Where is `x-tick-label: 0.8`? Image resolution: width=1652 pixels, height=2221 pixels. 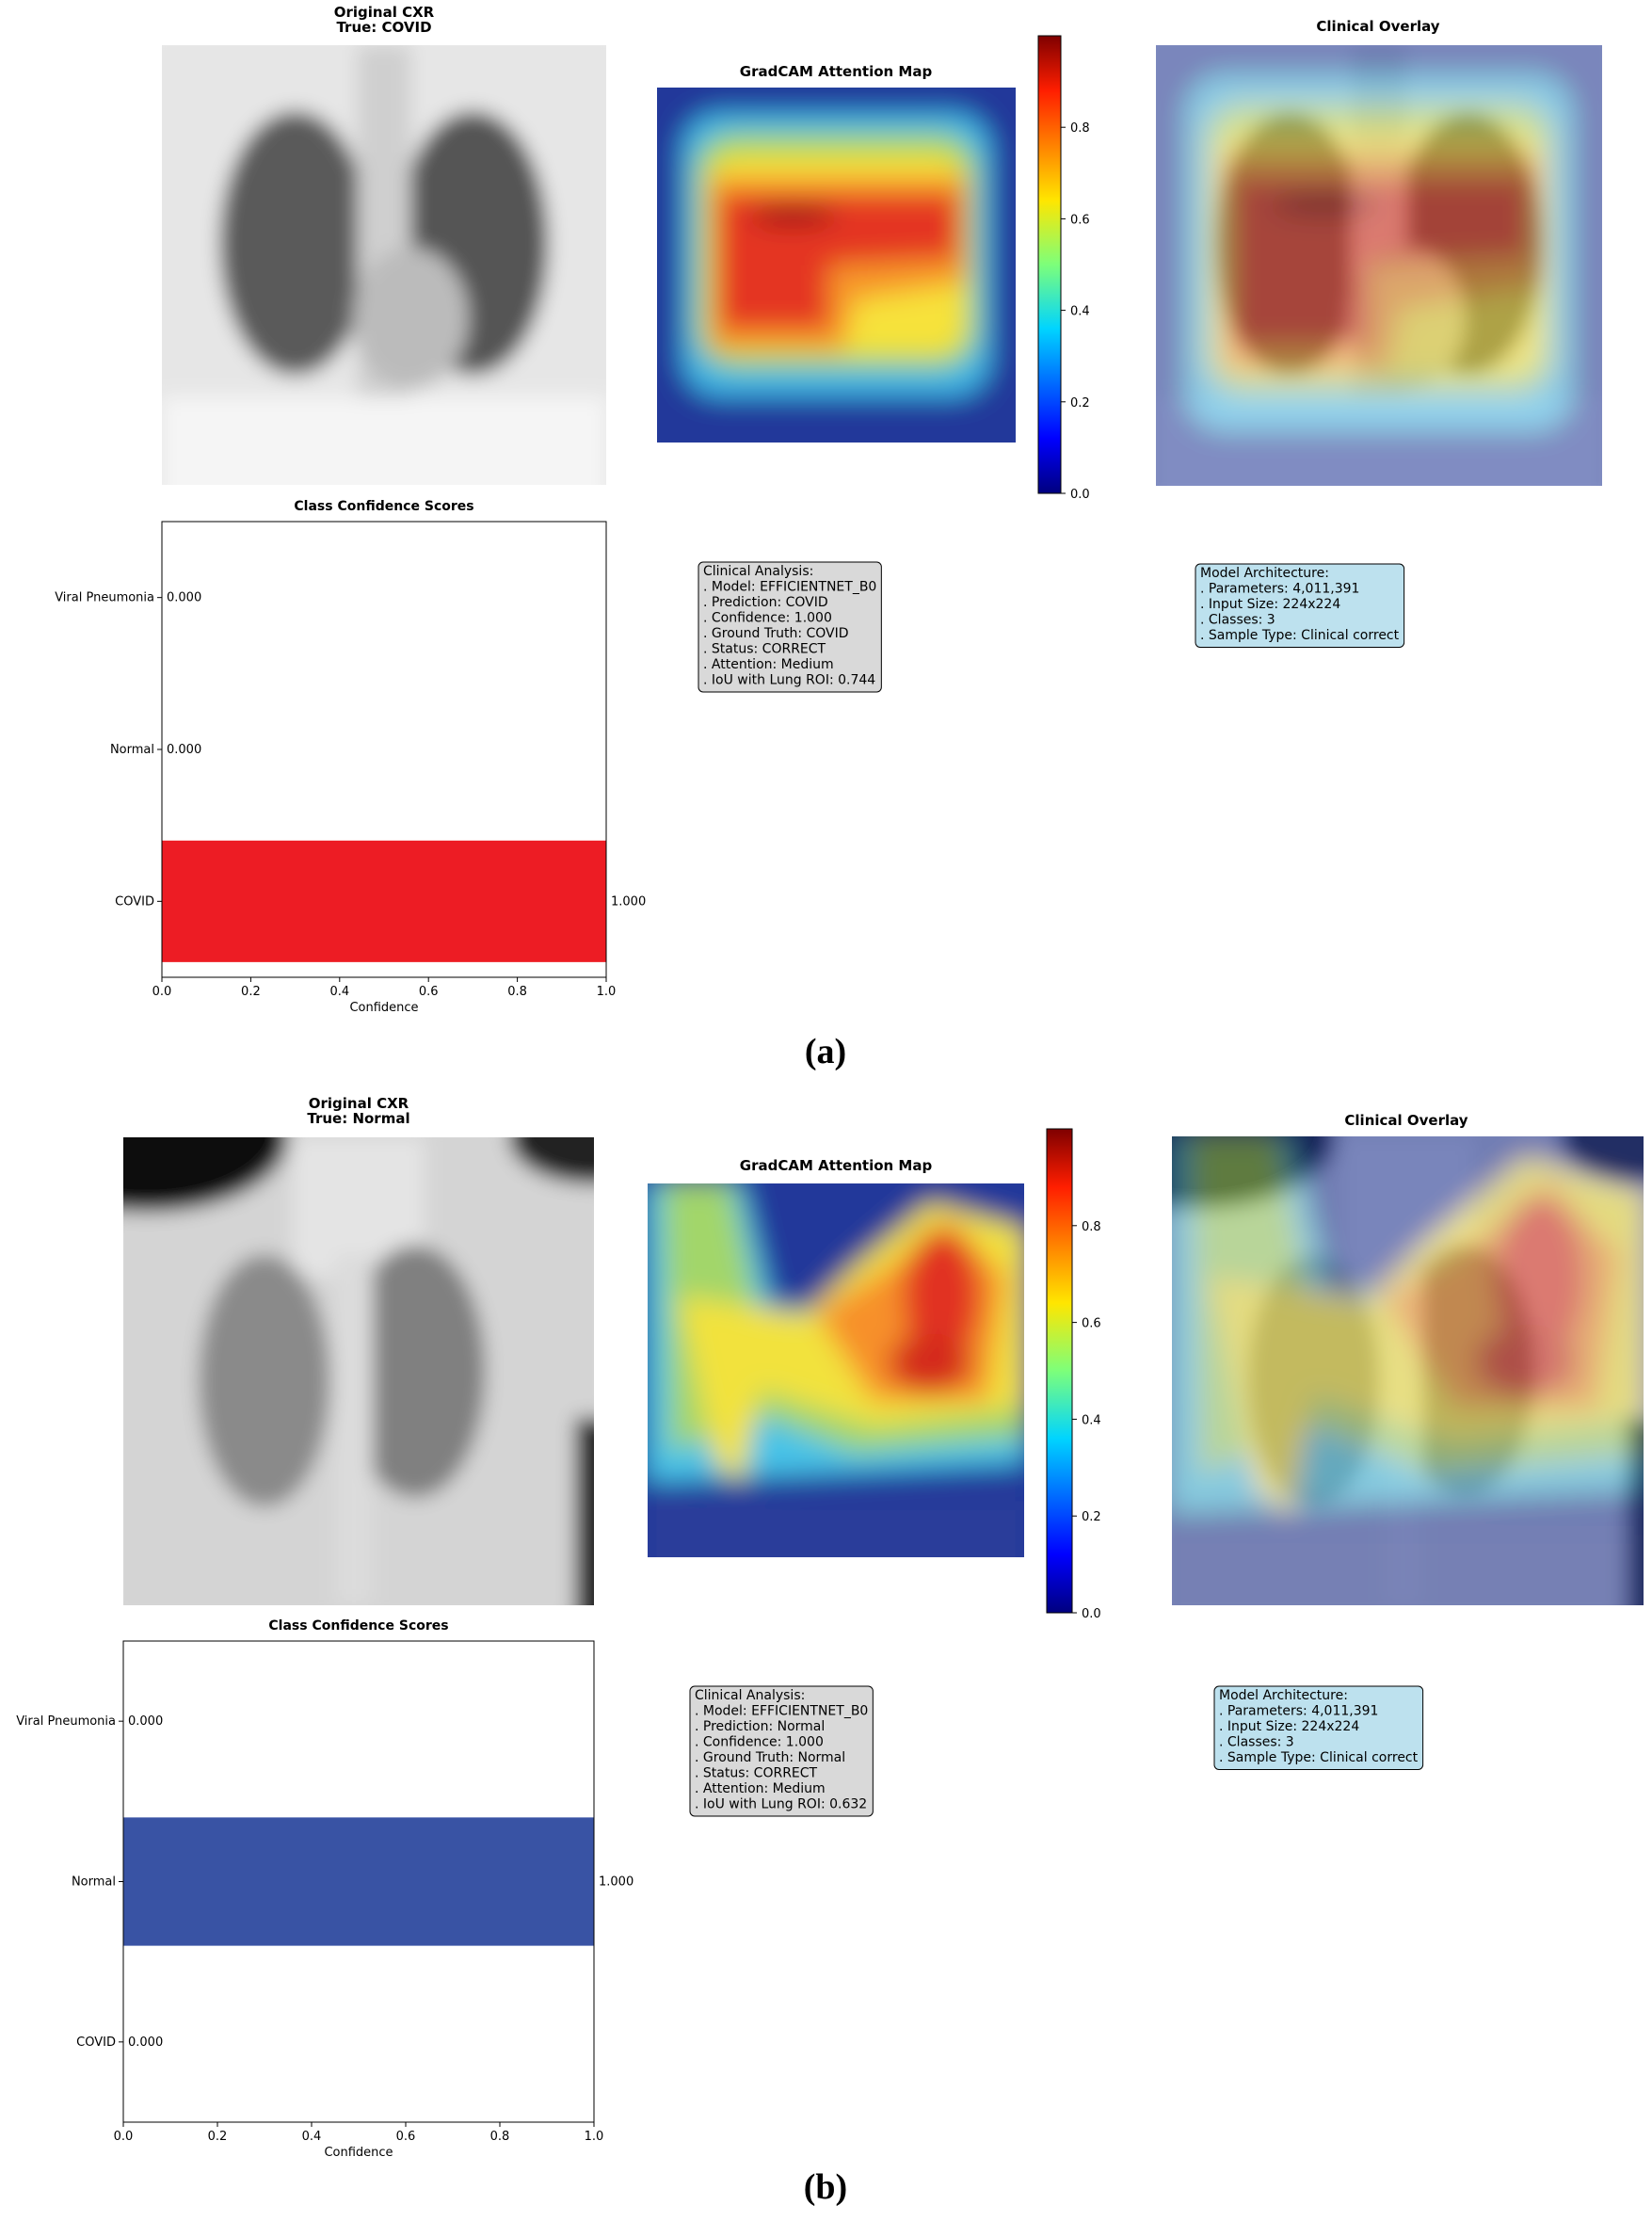
x-tick-label: 0.8 is located at coordinates (500, 2137).